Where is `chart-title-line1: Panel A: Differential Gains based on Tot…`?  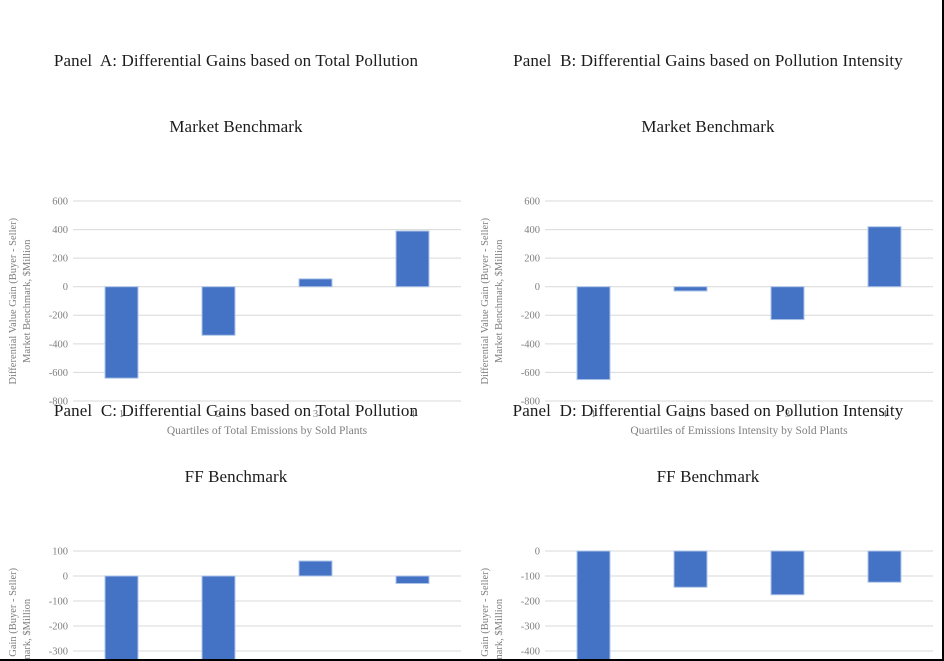 chart-title-line1: Panel A: Differential Gains based on Tot… is located at coordinates (236, 61).